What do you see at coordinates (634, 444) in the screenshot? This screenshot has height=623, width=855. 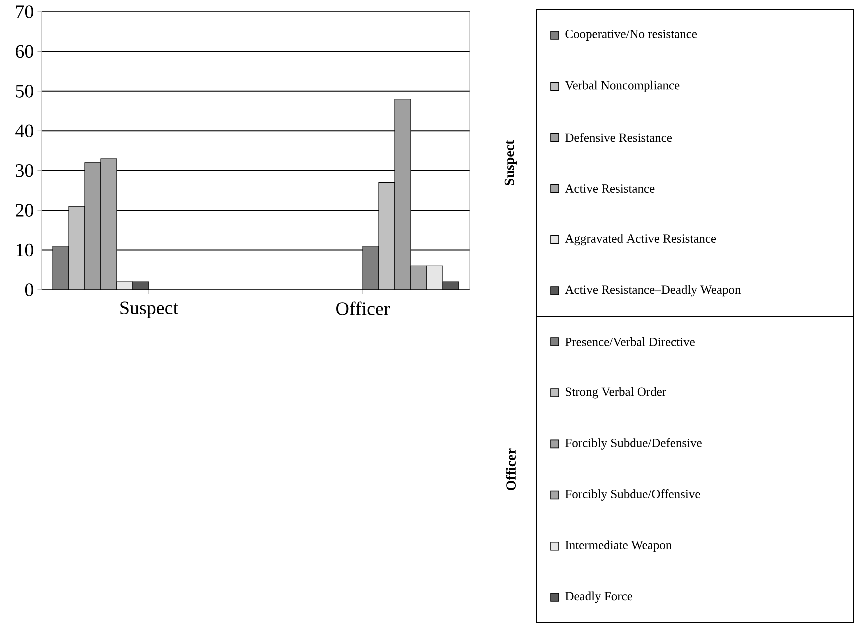 I see `legend-label: Forcibly Subdue/Defensive` at bounding box center [634, 444].